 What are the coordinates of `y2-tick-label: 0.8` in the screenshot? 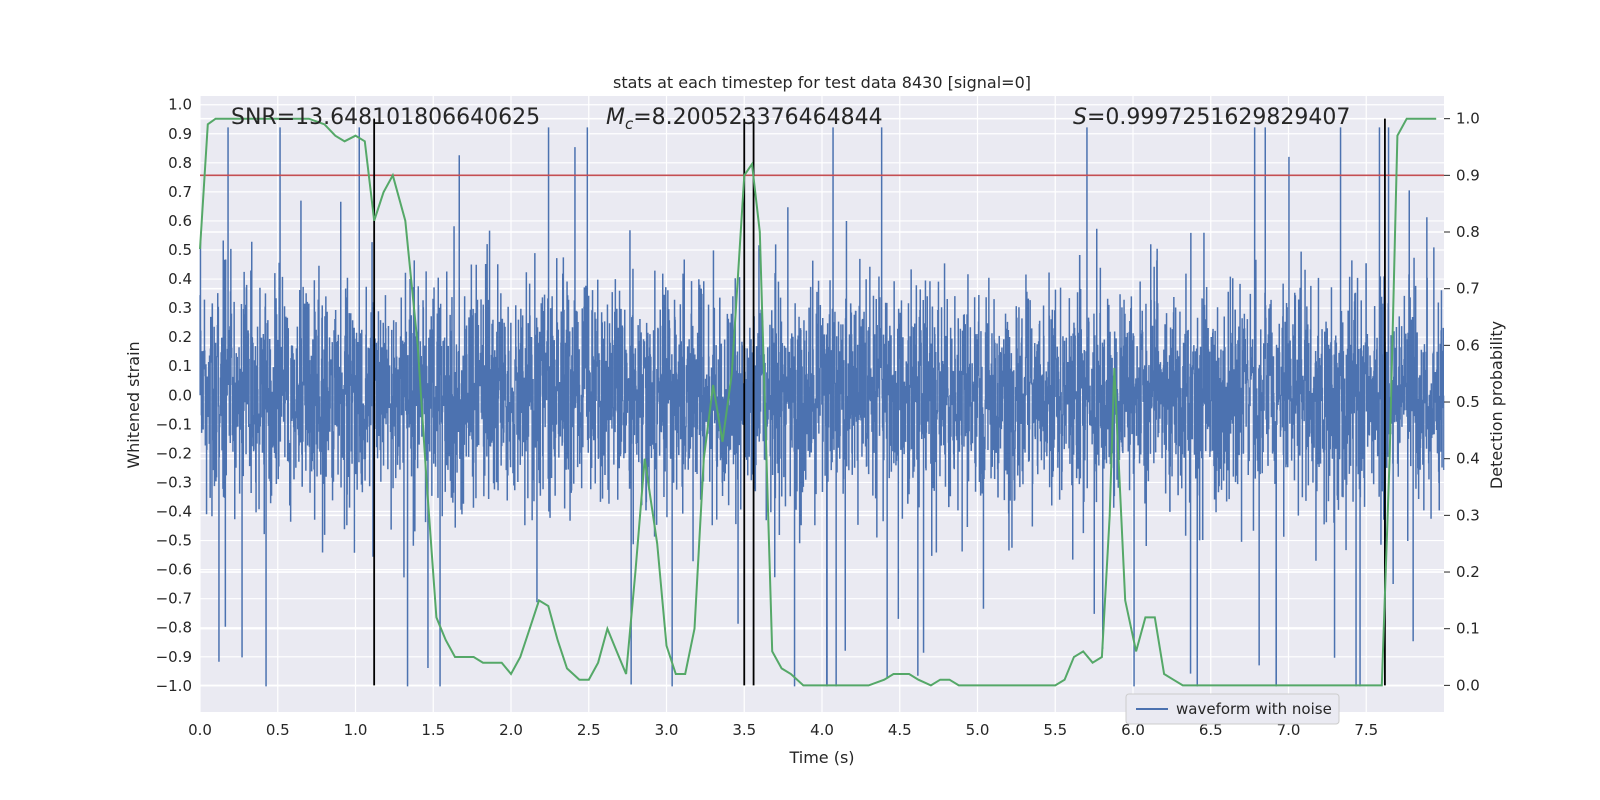 It's located at (1468, 232).